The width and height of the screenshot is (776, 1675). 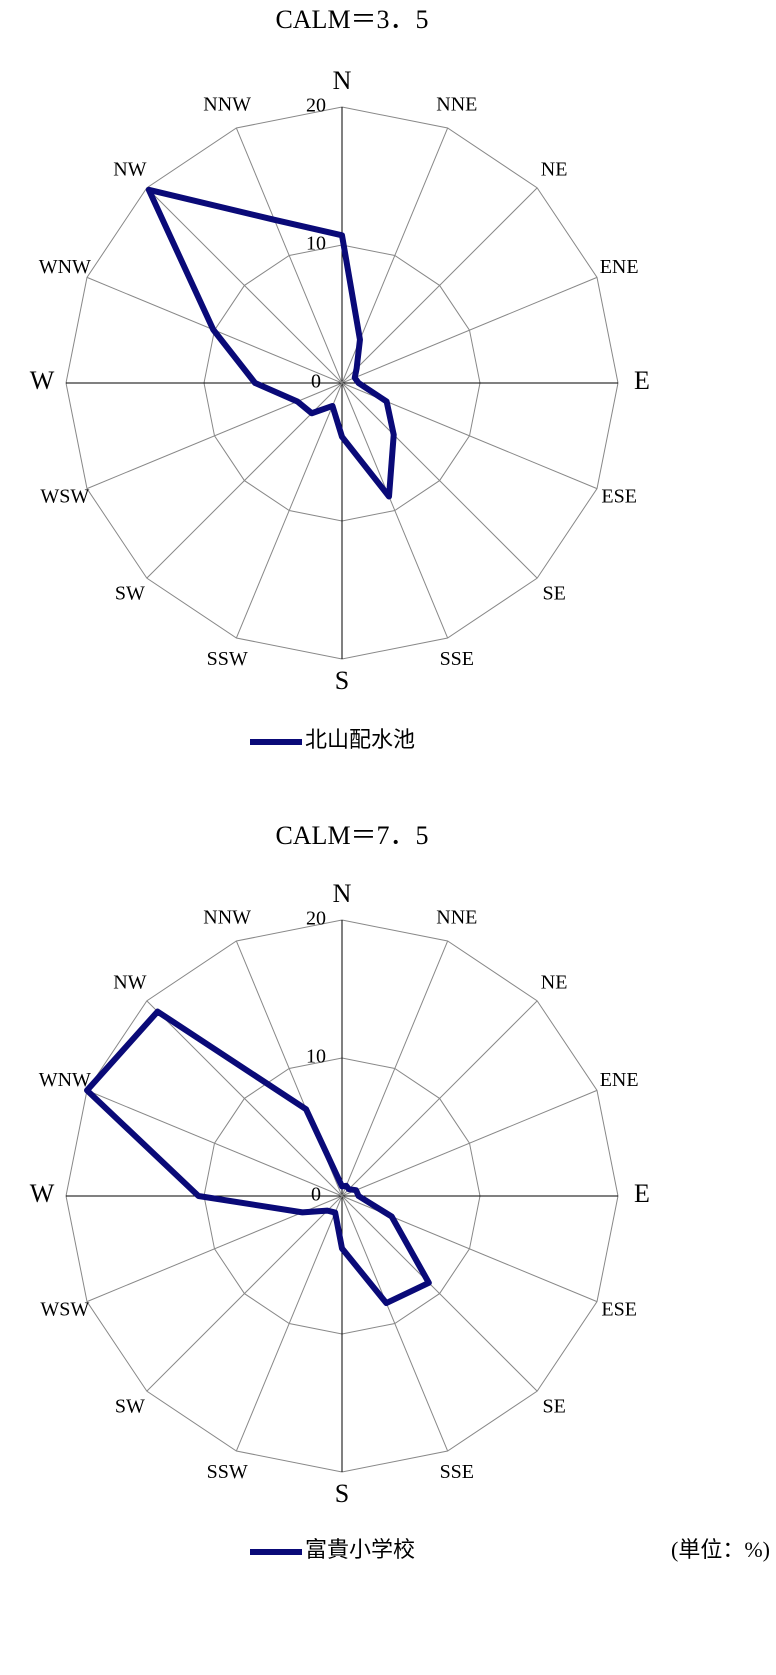 What do you see at coordinates (360, 739) in the screenshot?
I see `legend-label: 北山配水池` at bounding box center [360, 739].